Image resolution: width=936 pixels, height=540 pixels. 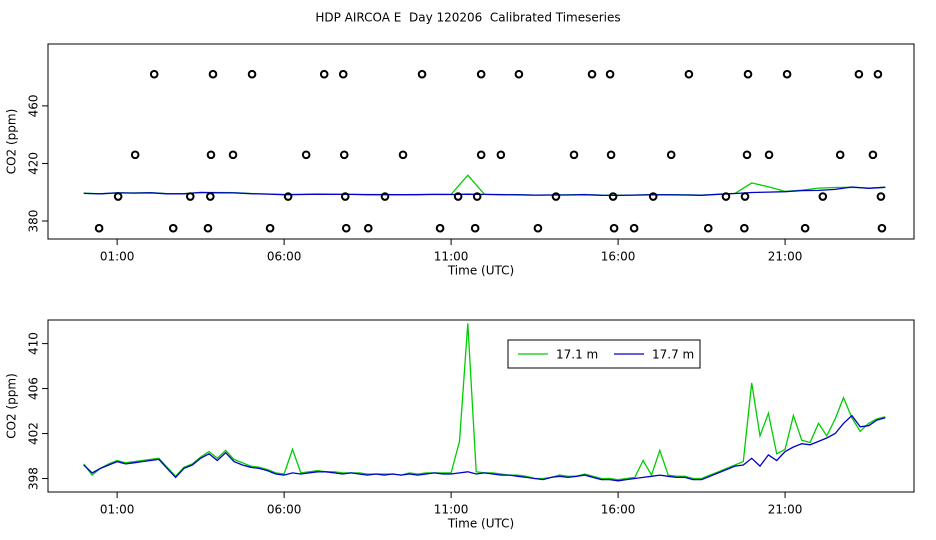 What do you see at coordinates (34, 221) in the screenshot?
I see `y-tick-label: 380` at bounding box center [34, 221].